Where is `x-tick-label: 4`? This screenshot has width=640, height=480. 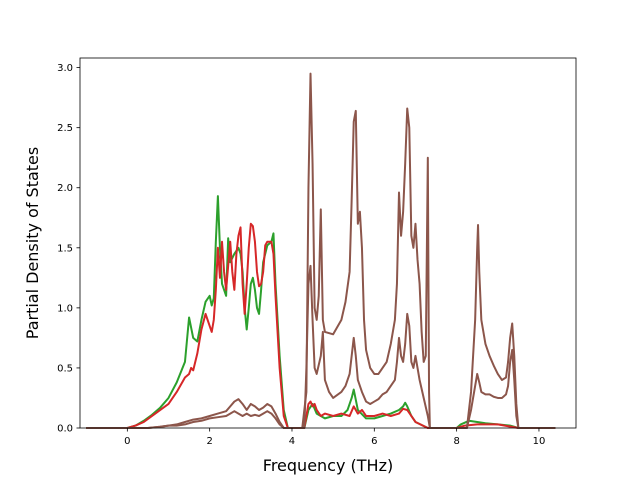
x-tick-label: 4 is located at coordinates (292, 441).